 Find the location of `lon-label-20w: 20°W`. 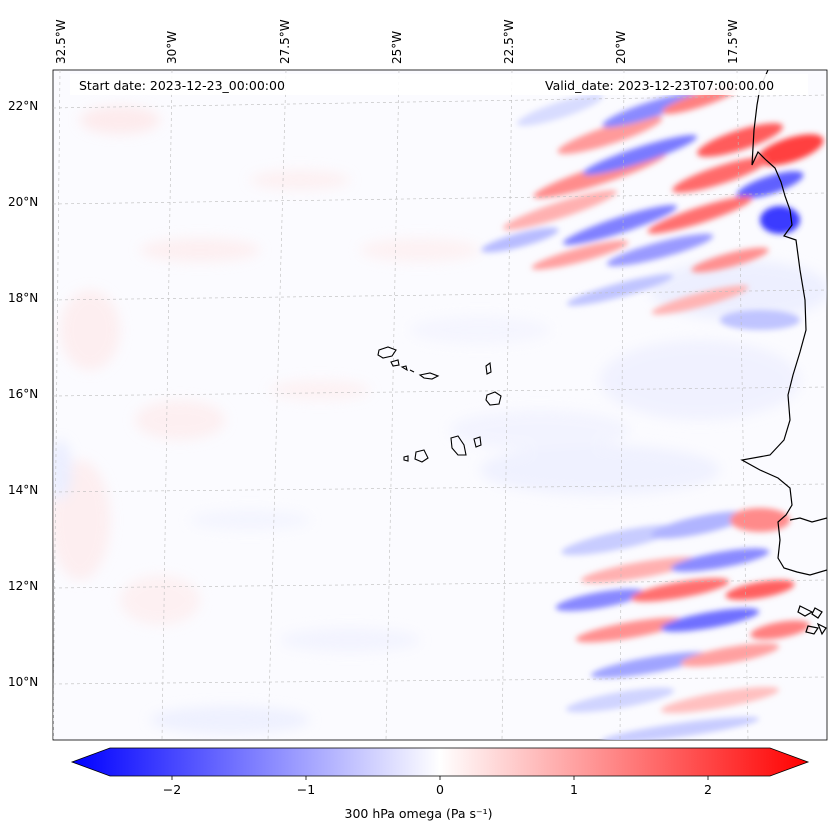

lon-label-20w: 20°W is located at coordinates (621, 47).